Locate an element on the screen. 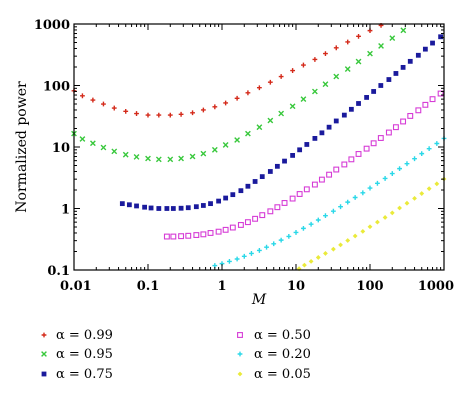 Image resolution: width=474 pixels, height=402 pixels. legend-label: α = 0.05 is located at coordinates (282, 374).